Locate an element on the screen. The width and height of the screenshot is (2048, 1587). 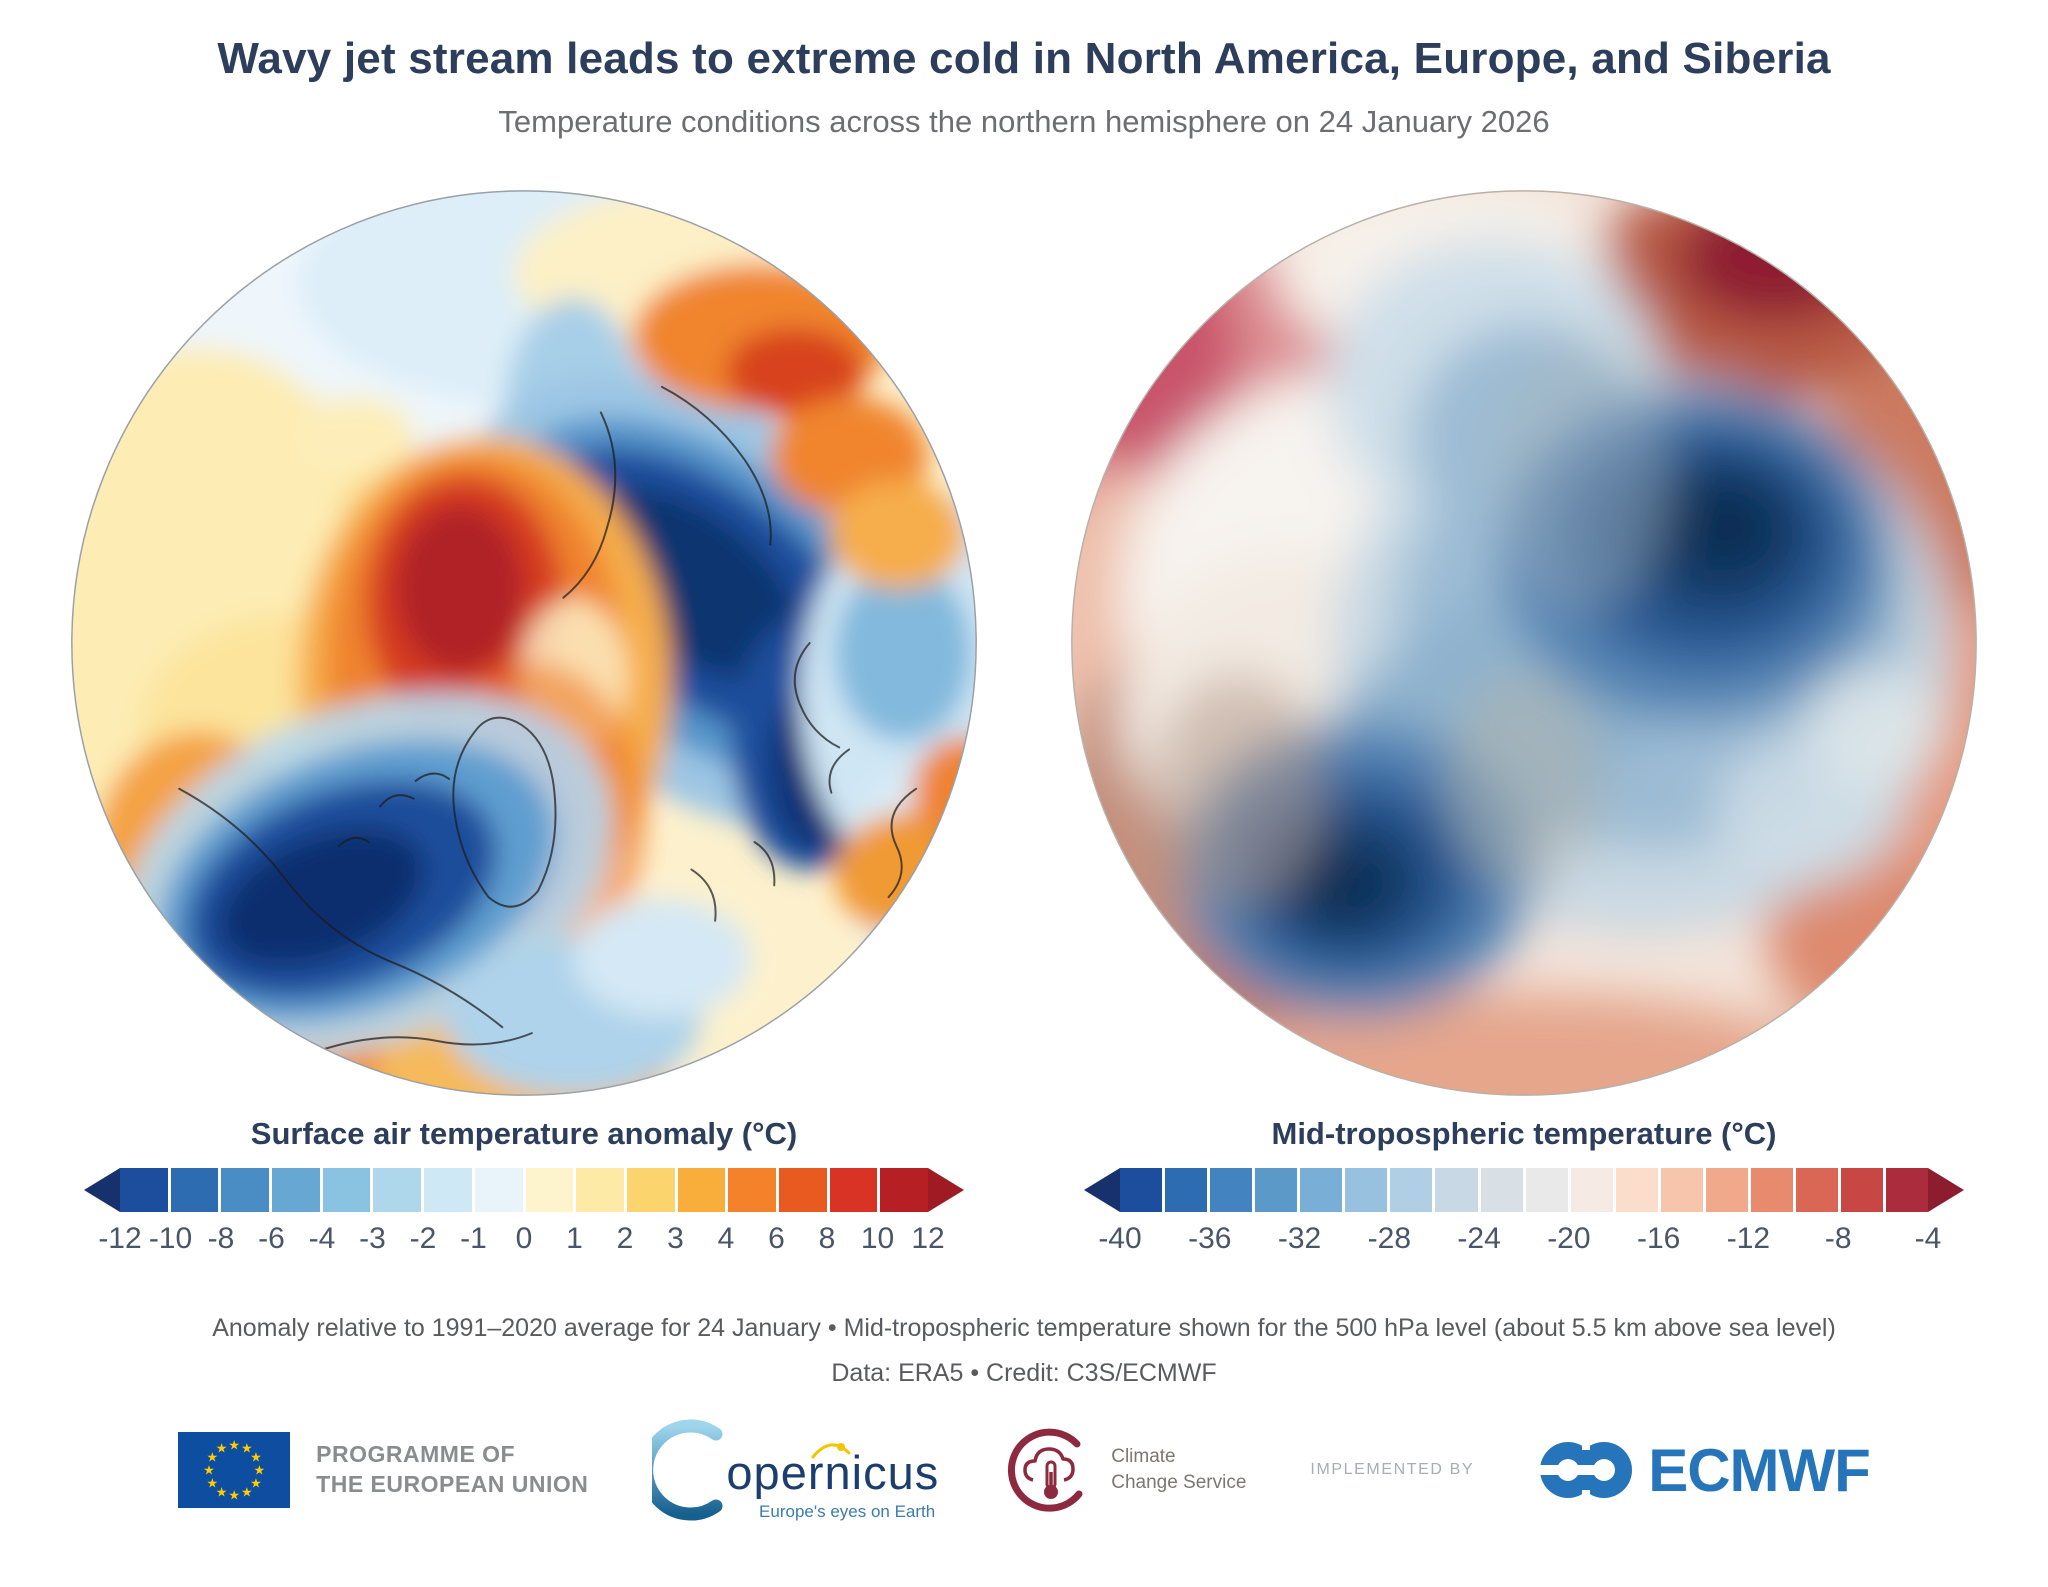
mid-tropospheric-colorbar-title: Mid-tropospheric temperature (°C) is located at coordinates (1524, 1133).